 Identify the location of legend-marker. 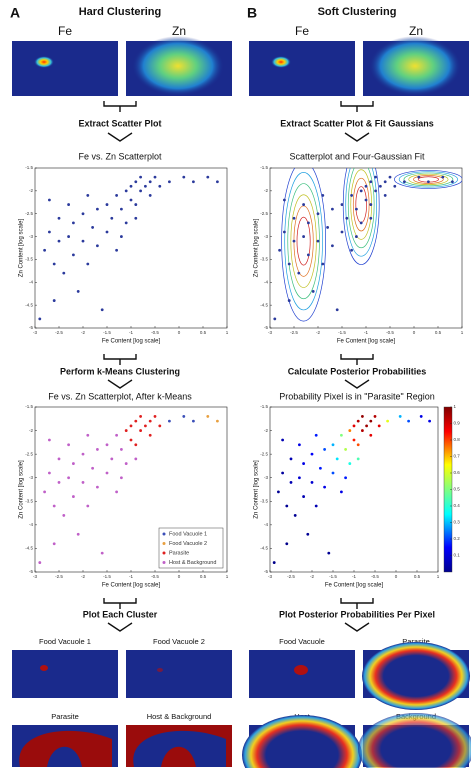
(164, 543).